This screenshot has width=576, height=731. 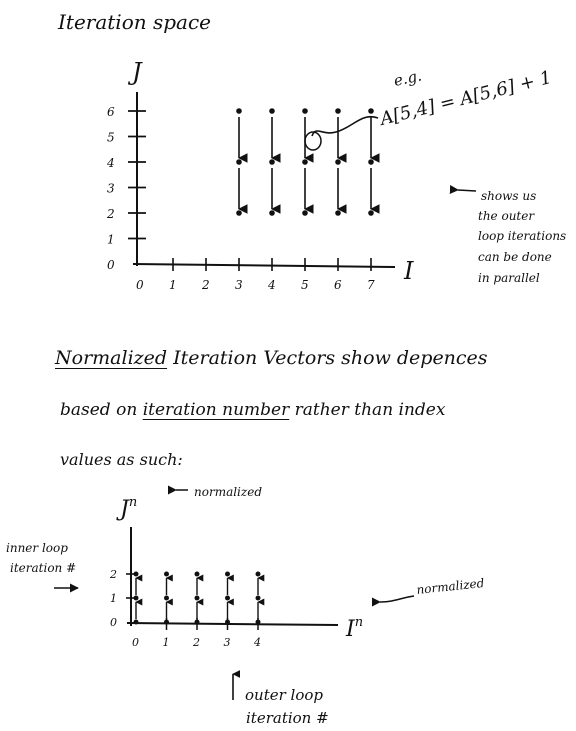 What do you see at coordinates (232, 624) in the screenshot?
I see `bottom-x-axis` at bounding box center [232, 624].